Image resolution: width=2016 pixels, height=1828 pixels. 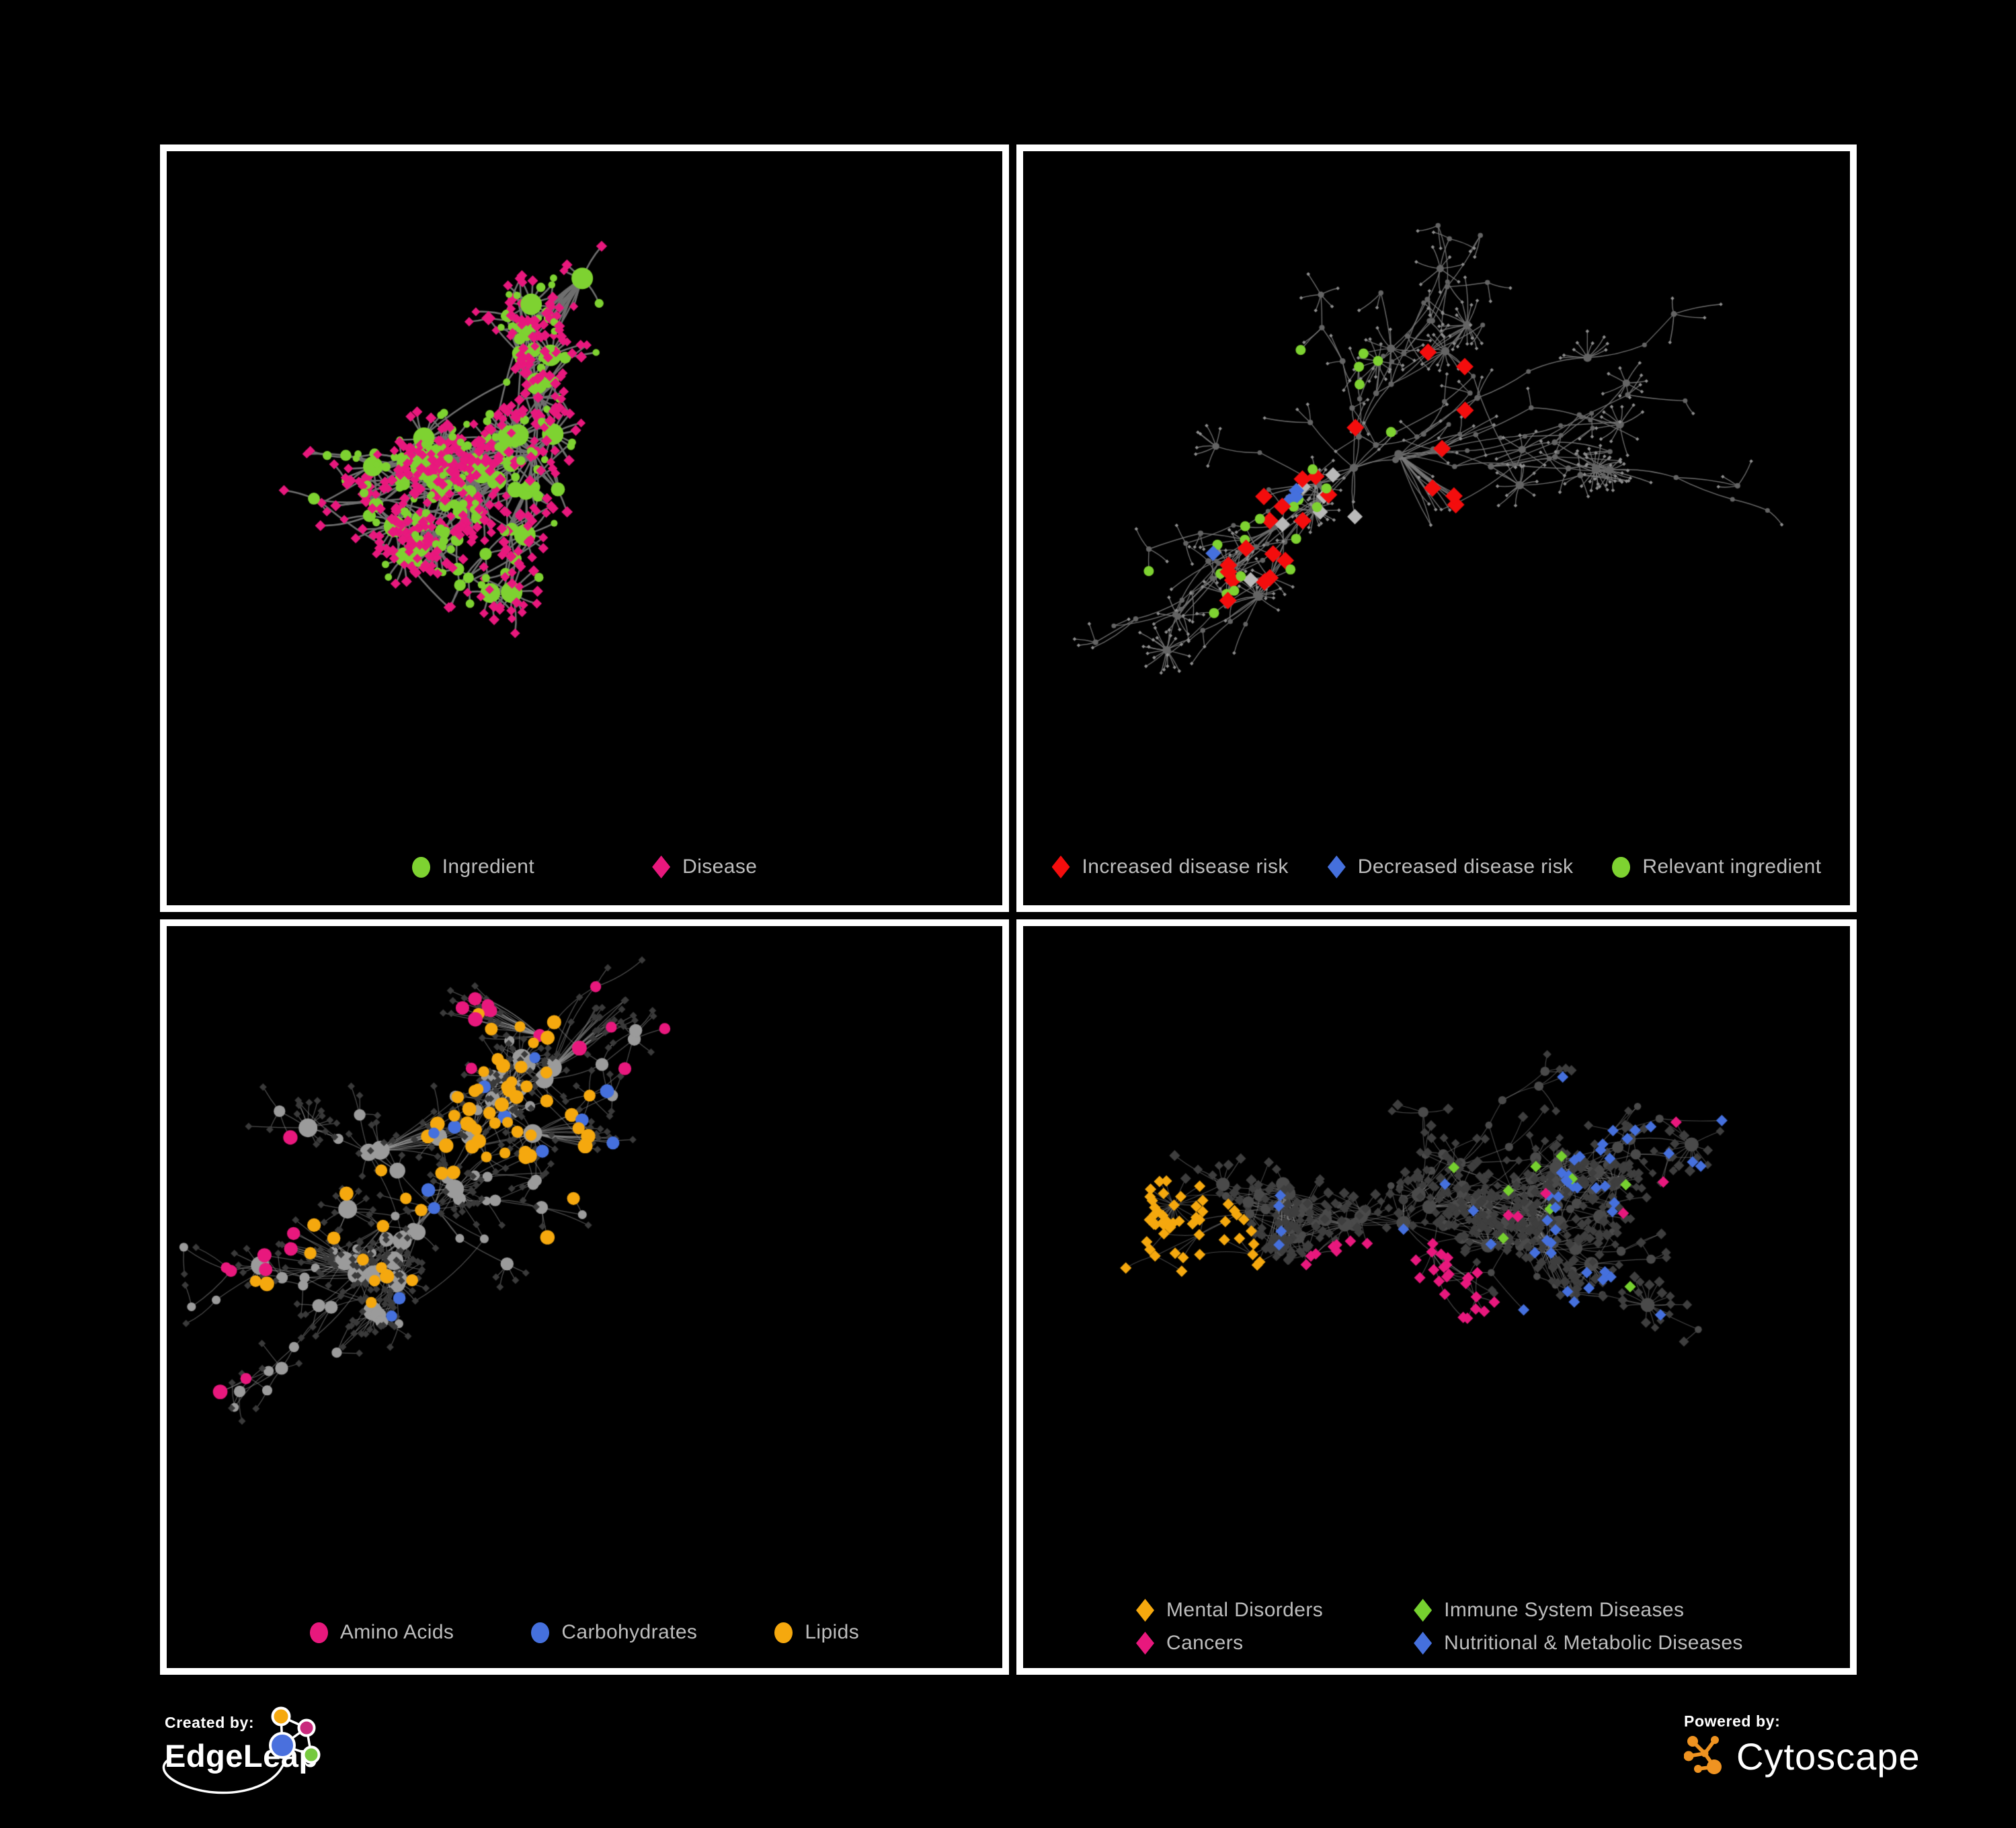 I want to click on legend-item: Mental Disorders, so click(x=1229, y=1610).